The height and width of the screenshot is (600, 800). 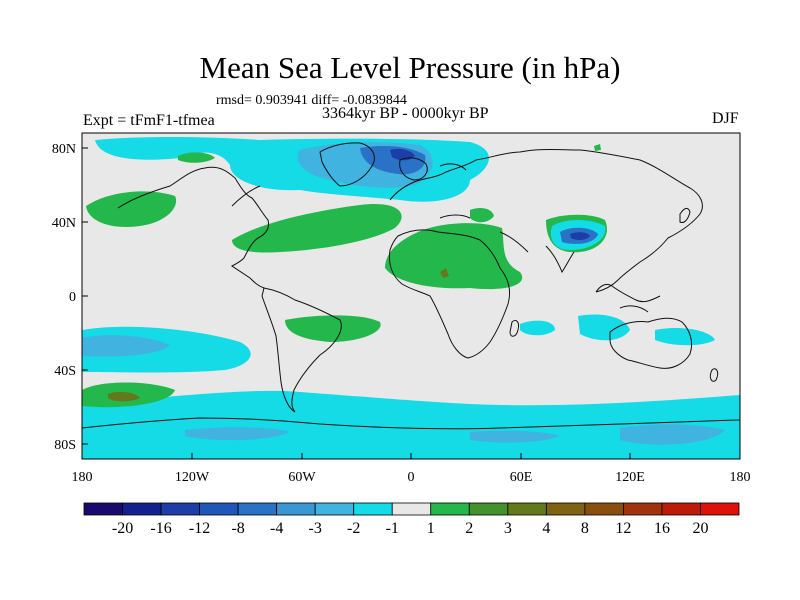 What do you see at coordinates (333, 328) in the screenshot?
I see `south-atlantic-green` at bounding box center [333, 328].